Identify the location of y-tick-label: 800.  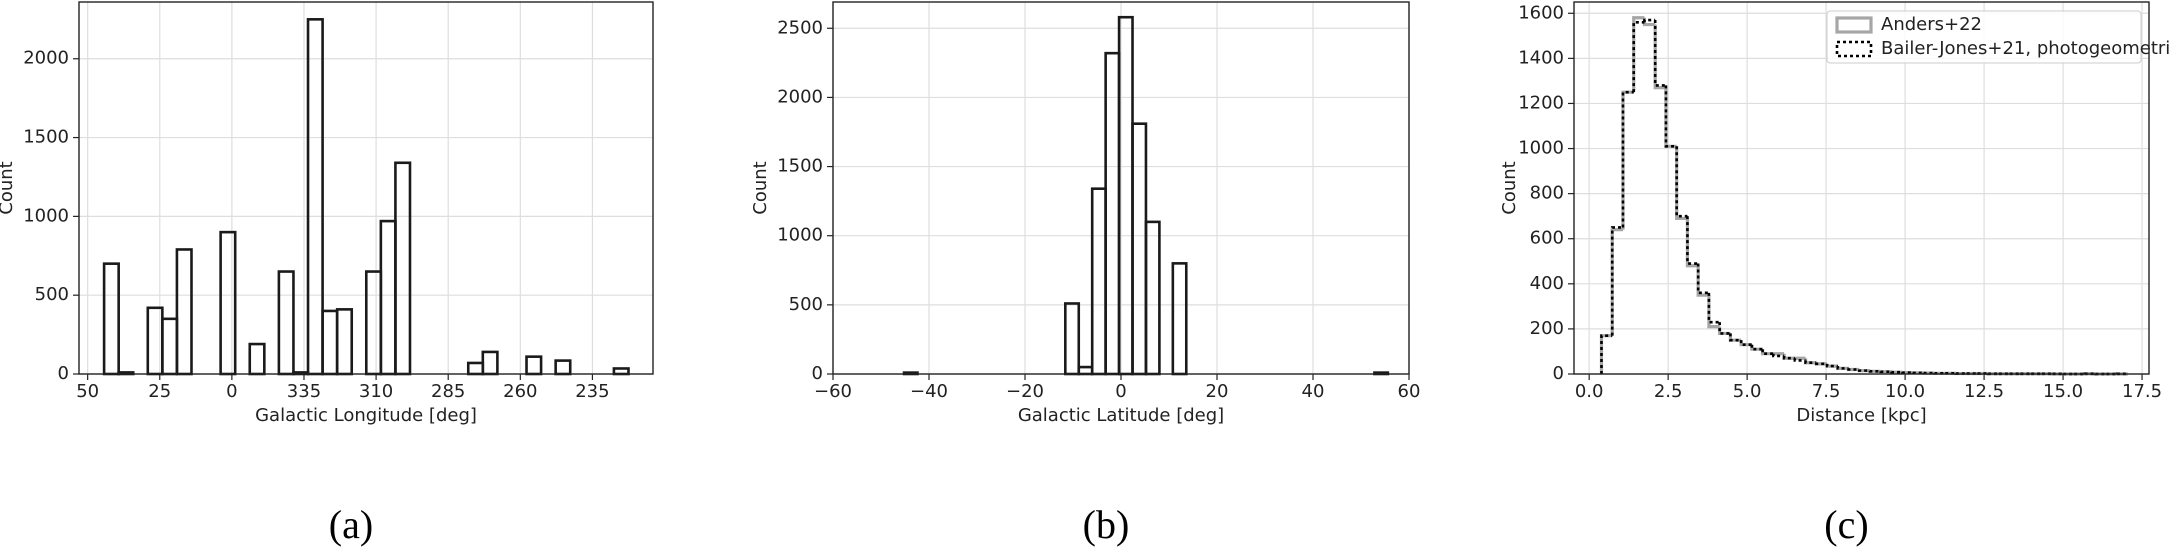
(1547, 193).